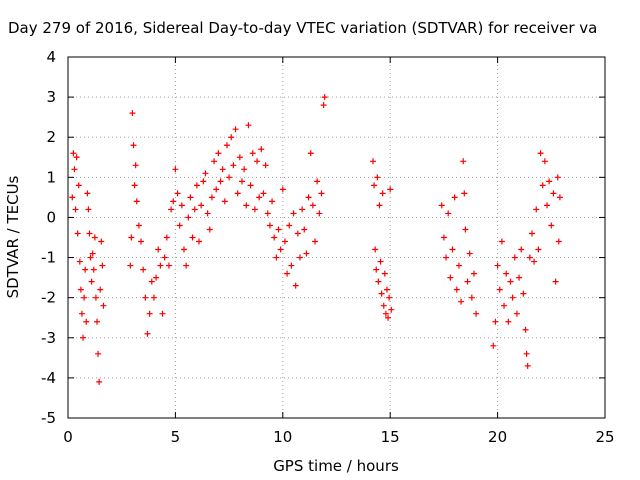  Describe the element at coordinates (48, 378) in the screenshot. I see `y-tick-label: -4` at that location.